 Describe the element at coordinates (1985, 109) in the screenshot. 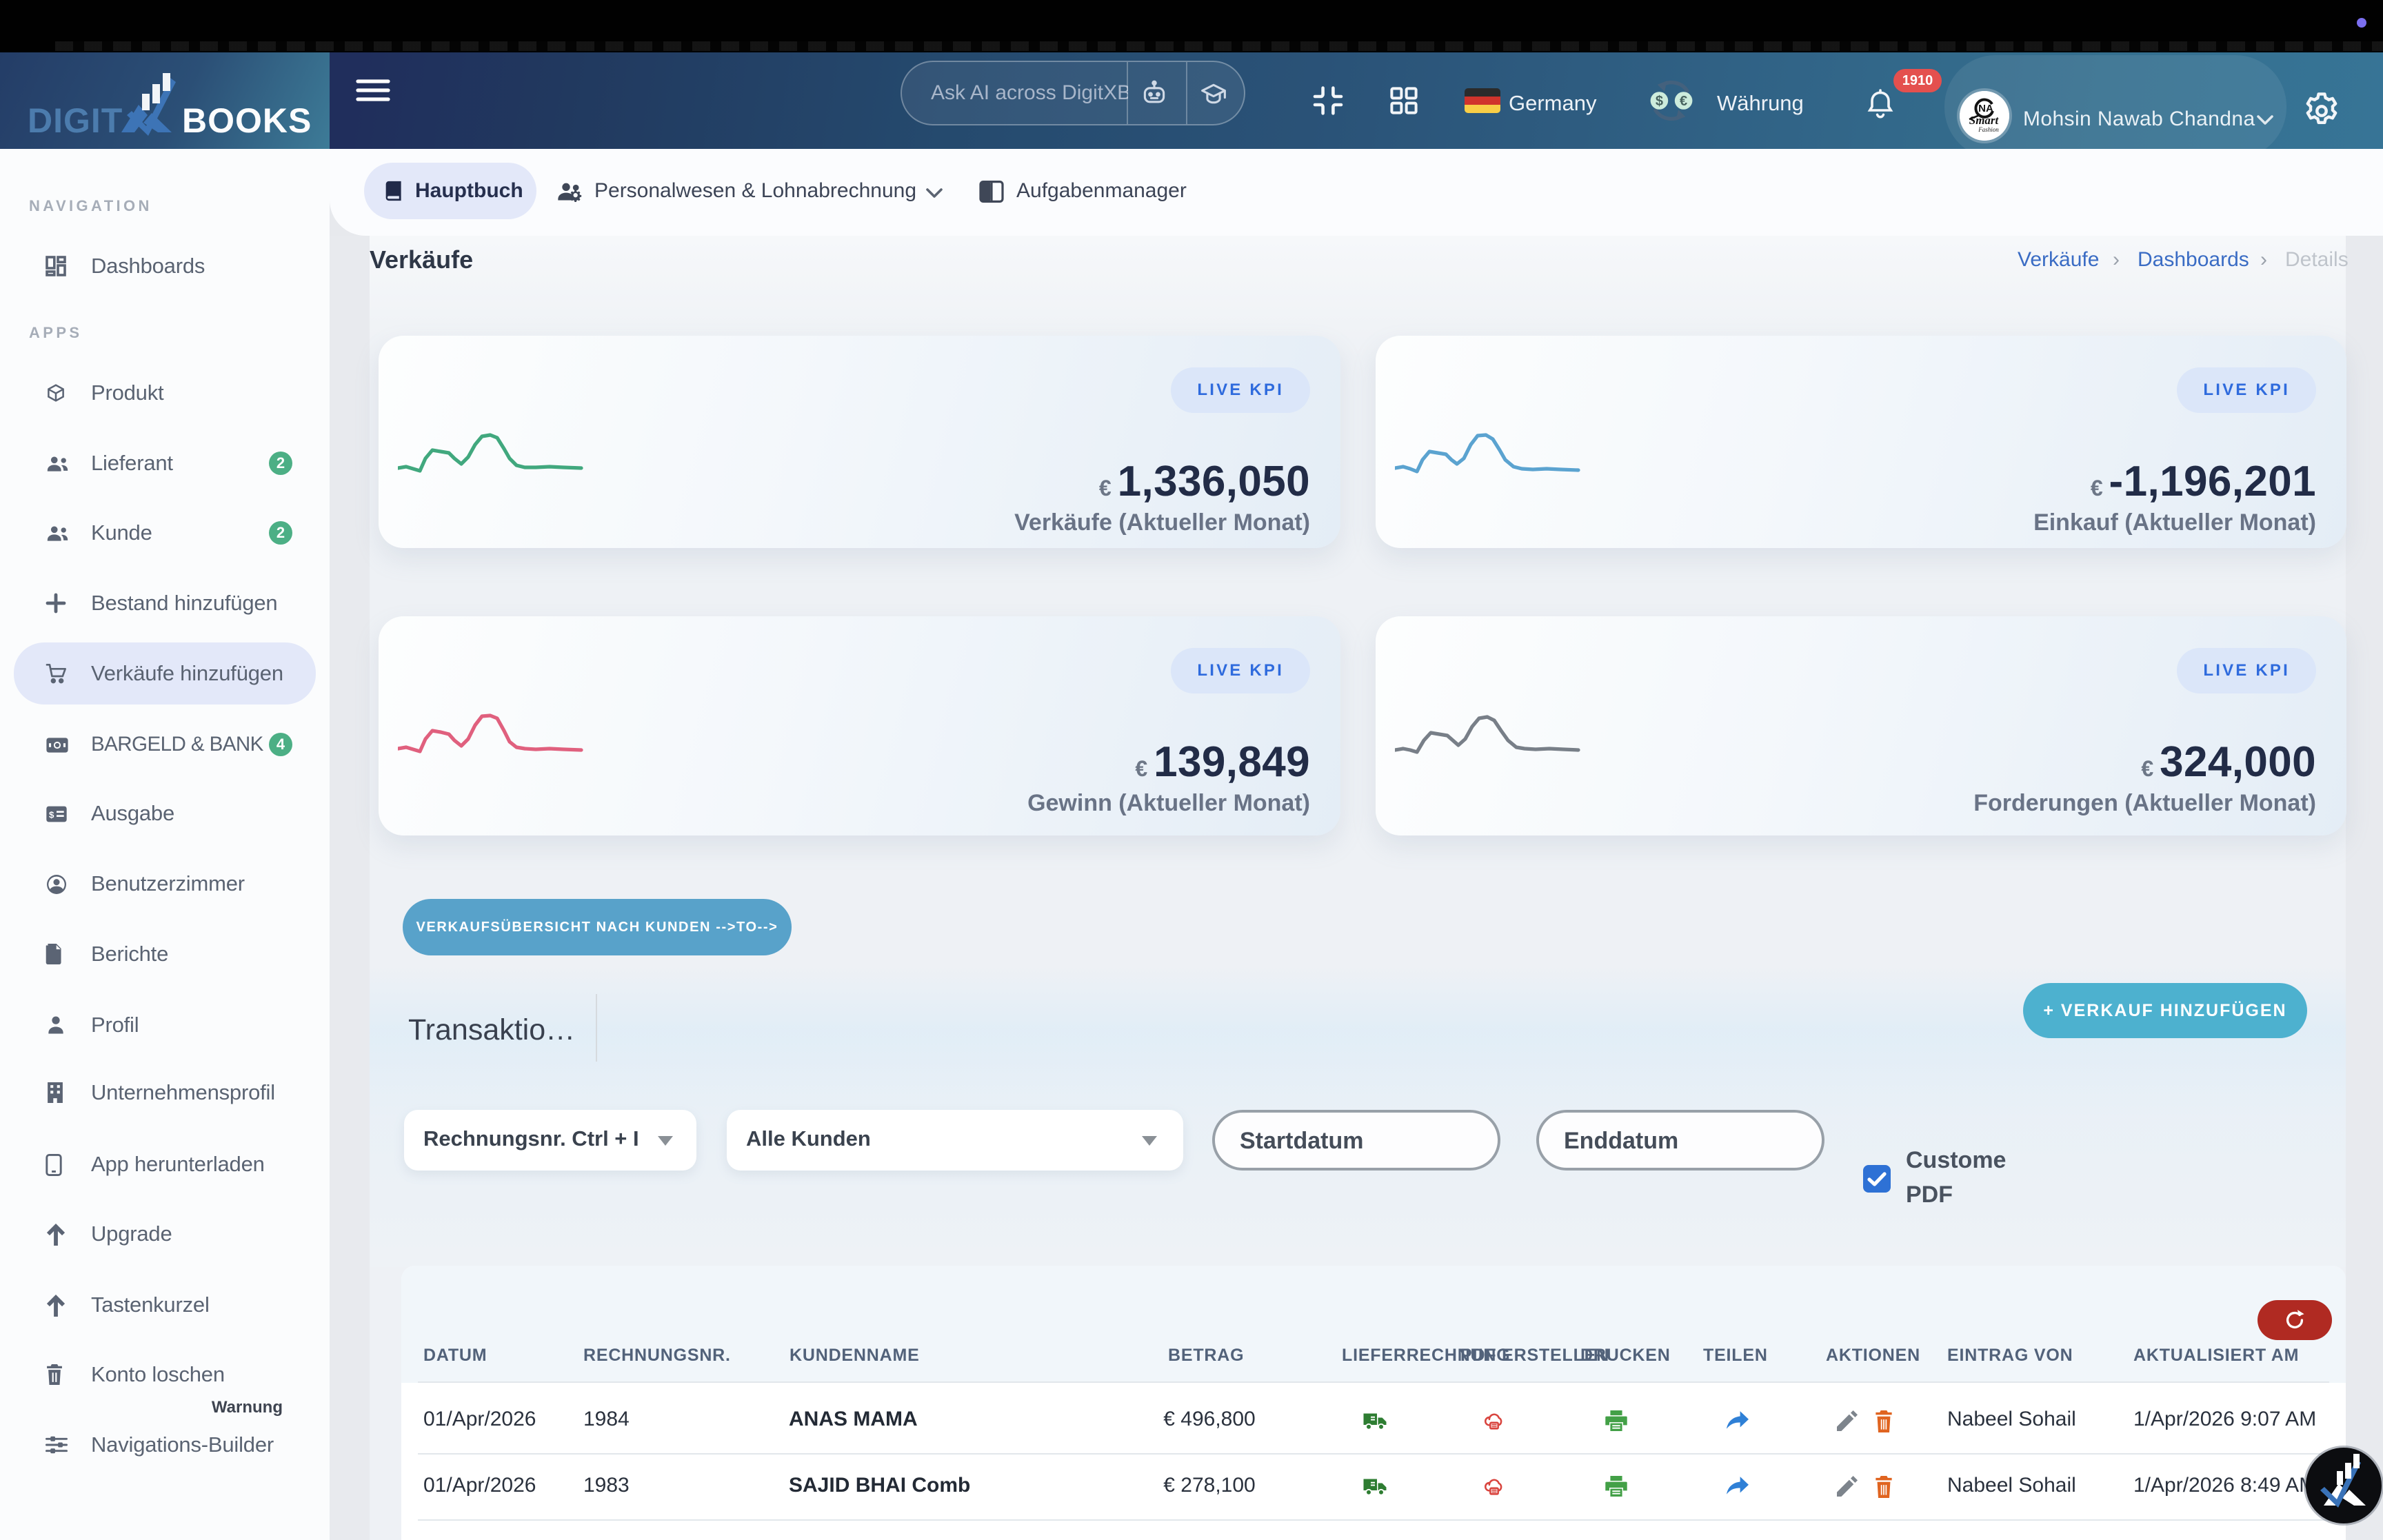

I see `svg-text: NA` at that location.